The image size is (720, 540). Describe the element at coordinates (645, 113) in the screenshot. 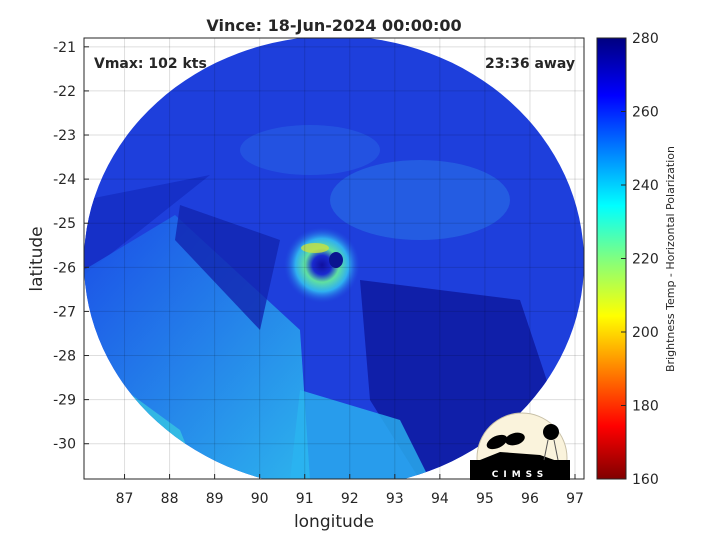

I see `colorbar-tick-label: 260` at that location.